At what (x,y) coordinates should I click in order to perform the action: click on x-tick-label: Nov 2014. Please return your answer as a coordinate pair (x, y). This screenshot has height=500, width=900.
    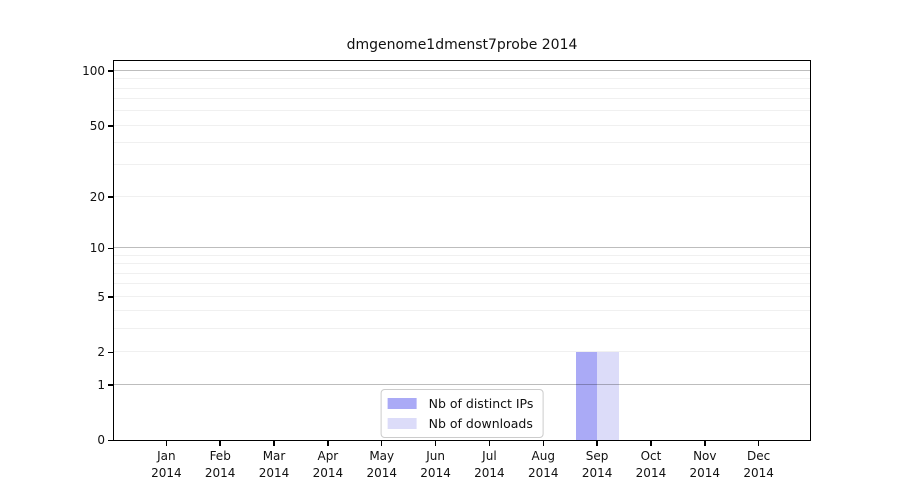
    Looking at the image, I should click on (705, 464).